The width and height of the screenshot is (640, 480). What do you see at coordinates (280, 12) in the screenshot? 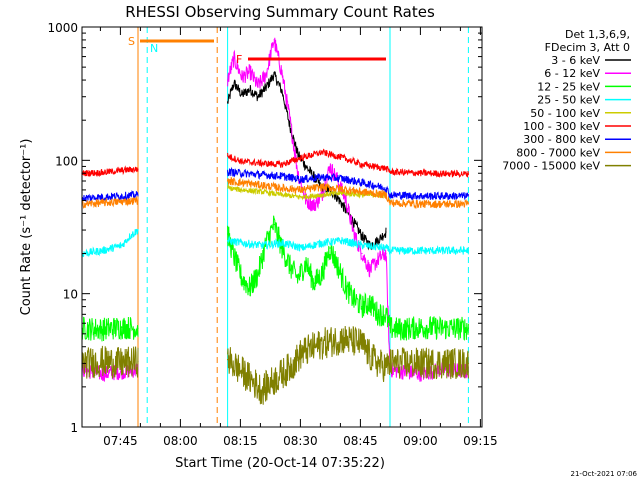
I see `chart-title: RHESSI Observing Summary Count Rates` at bounding box center [280, 12].